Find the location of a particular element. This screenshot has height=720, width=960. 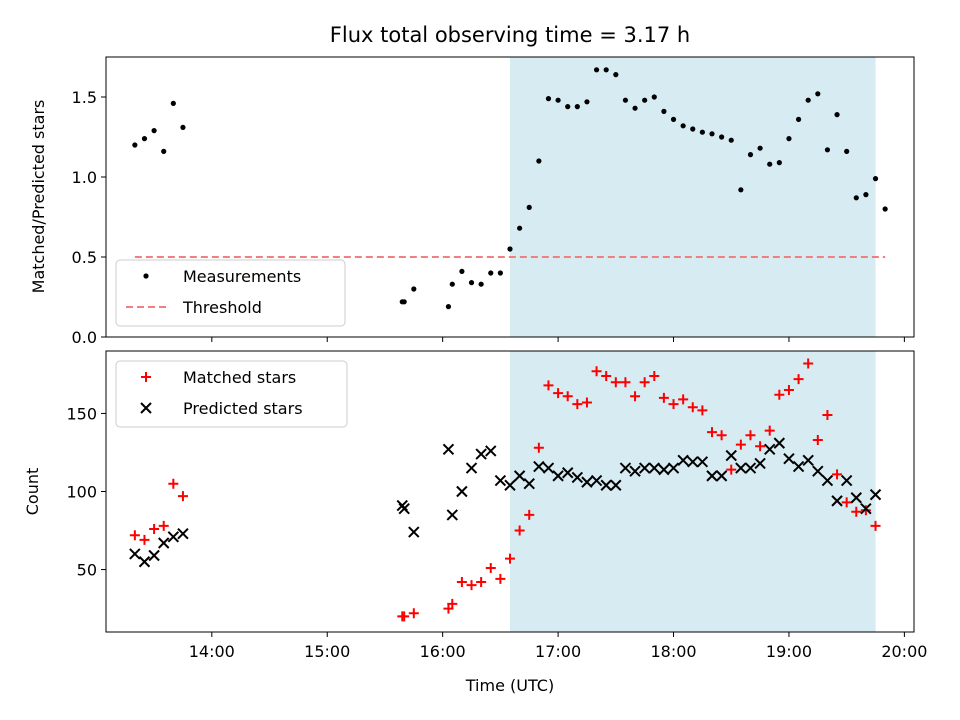

y-tick-label: 100 is located at coordinates (81, 492).